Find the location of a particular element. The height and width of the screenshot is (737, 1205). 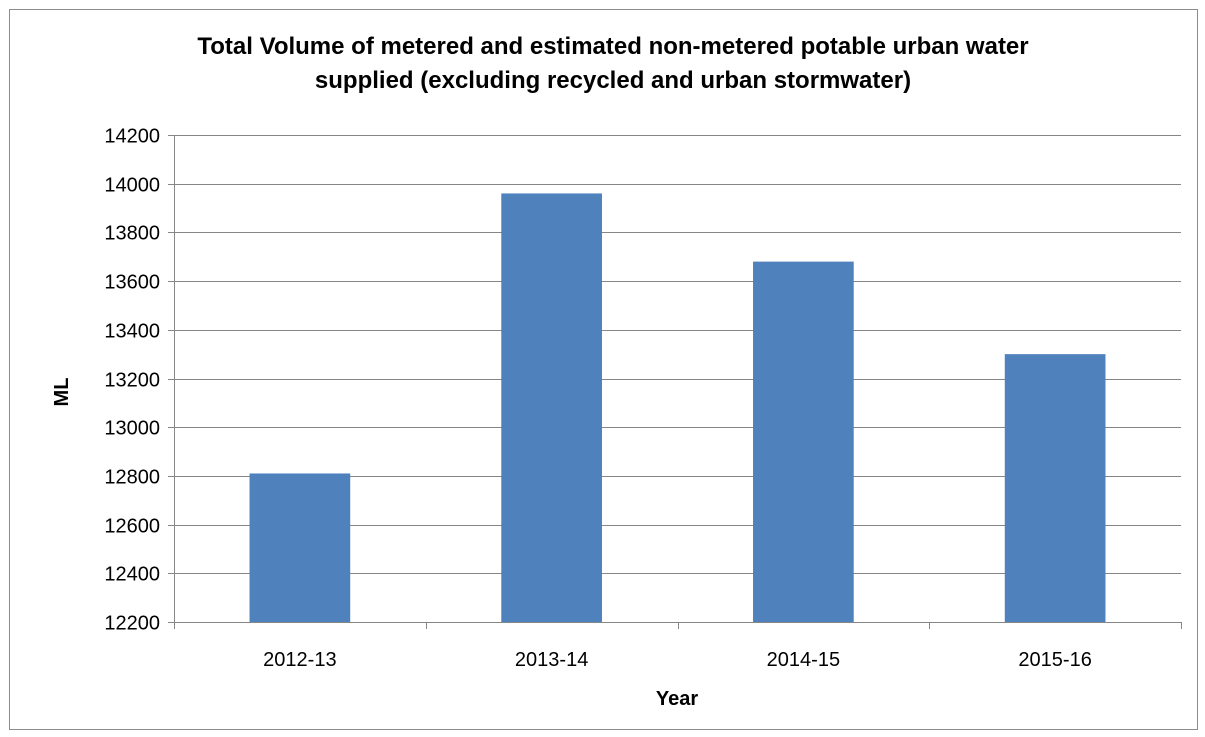

x-tick-label: 2013-14 is located at coordinates (551, 660).